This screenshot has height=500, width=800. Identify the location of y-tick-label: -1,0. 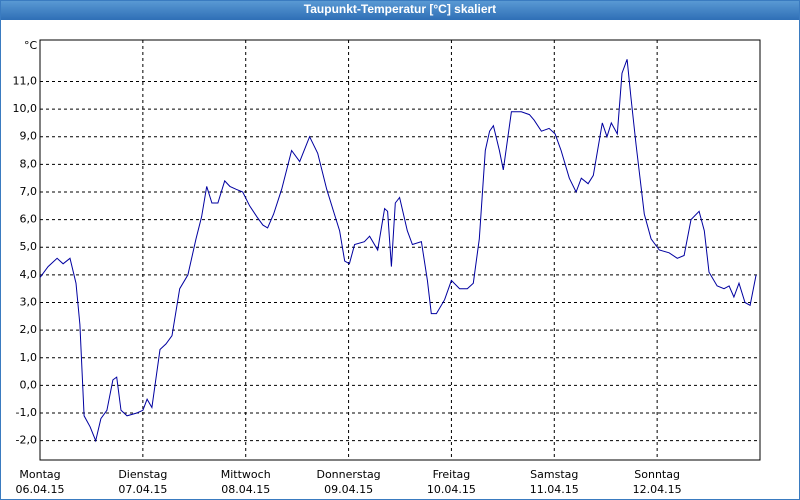
(26, 412).